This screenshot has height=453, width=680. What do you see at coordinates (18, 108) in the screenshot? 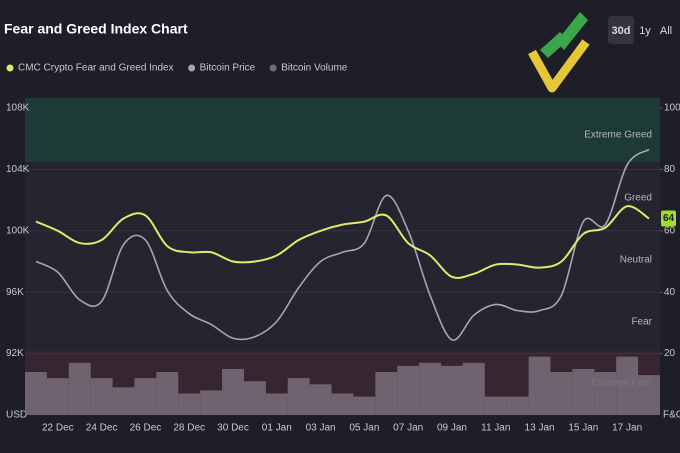
I see `y-tick-label: 108K` at bounding box center [18, 108].